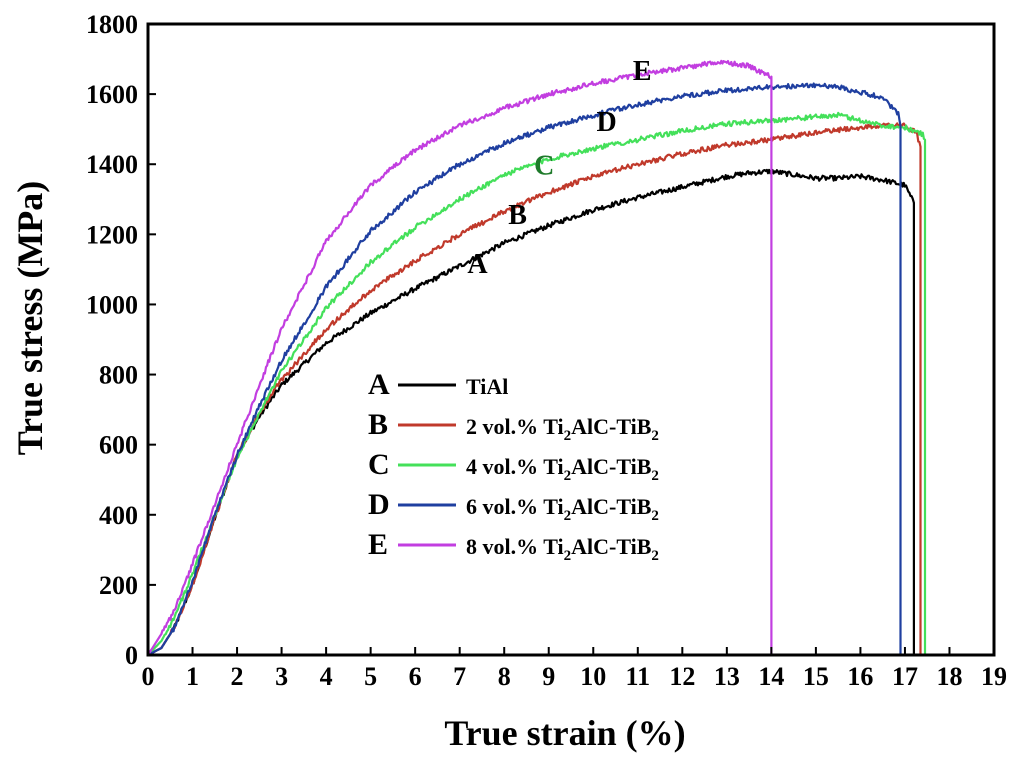 The width and height of the screenshot is (1024, 765). Describe the element at coordinates (112, 304) in the screenshot. I see `y-tick-label: 1000` at that location.